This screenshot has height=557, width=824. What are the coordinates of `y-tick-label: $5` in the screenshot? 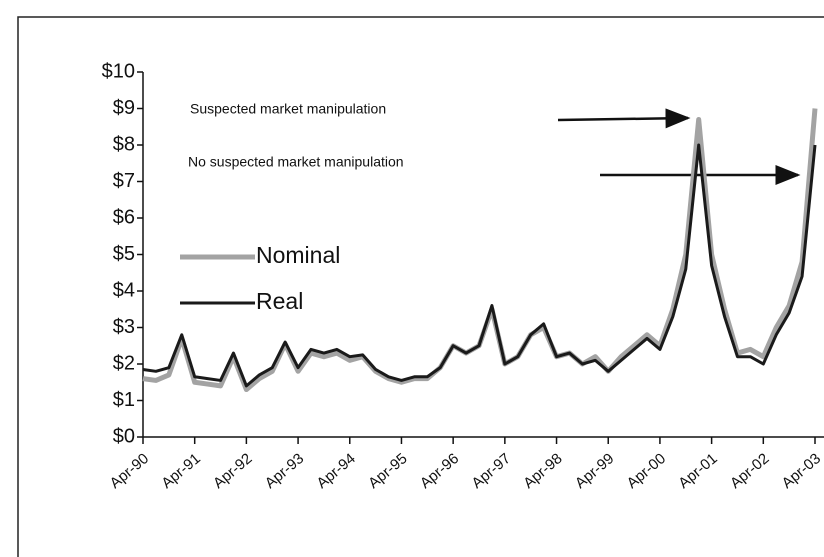 It's located at (124, 254).